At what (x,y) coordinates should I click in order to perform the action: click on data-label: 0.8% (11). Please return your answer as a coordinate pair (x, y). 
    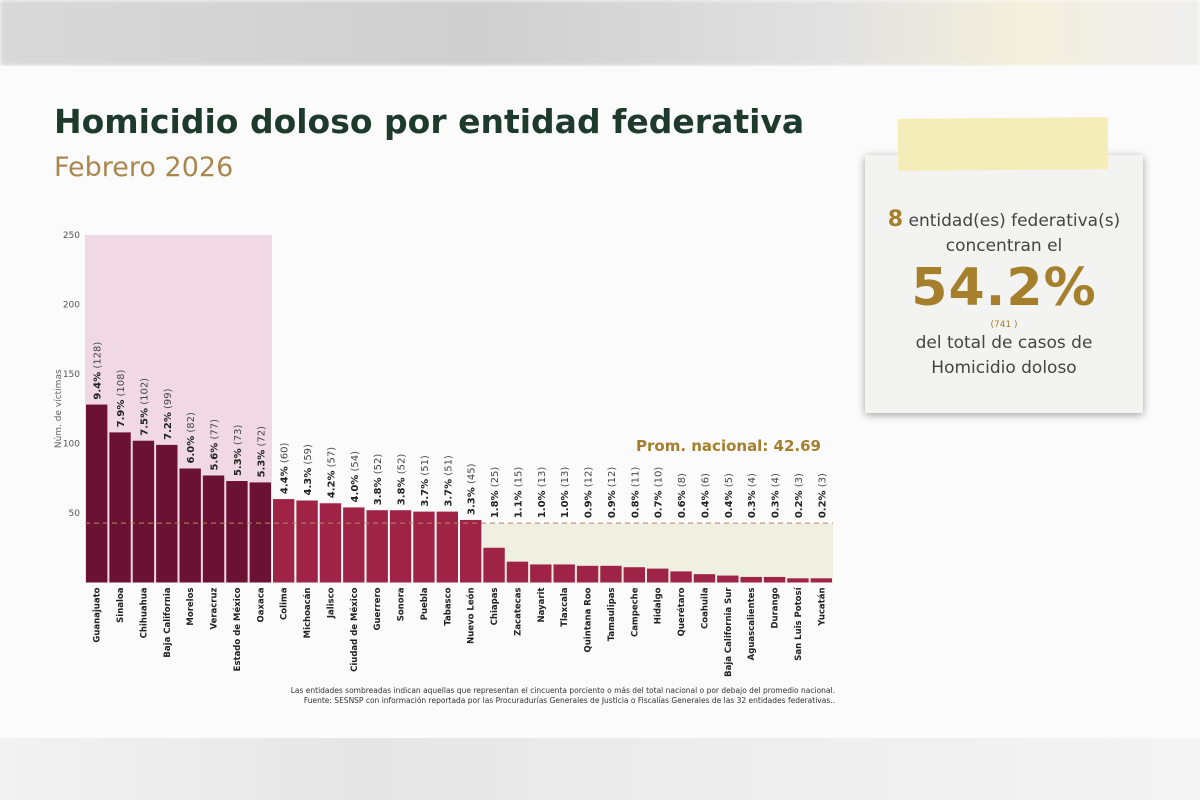
    Looking at the image, I should click on (635, 493).